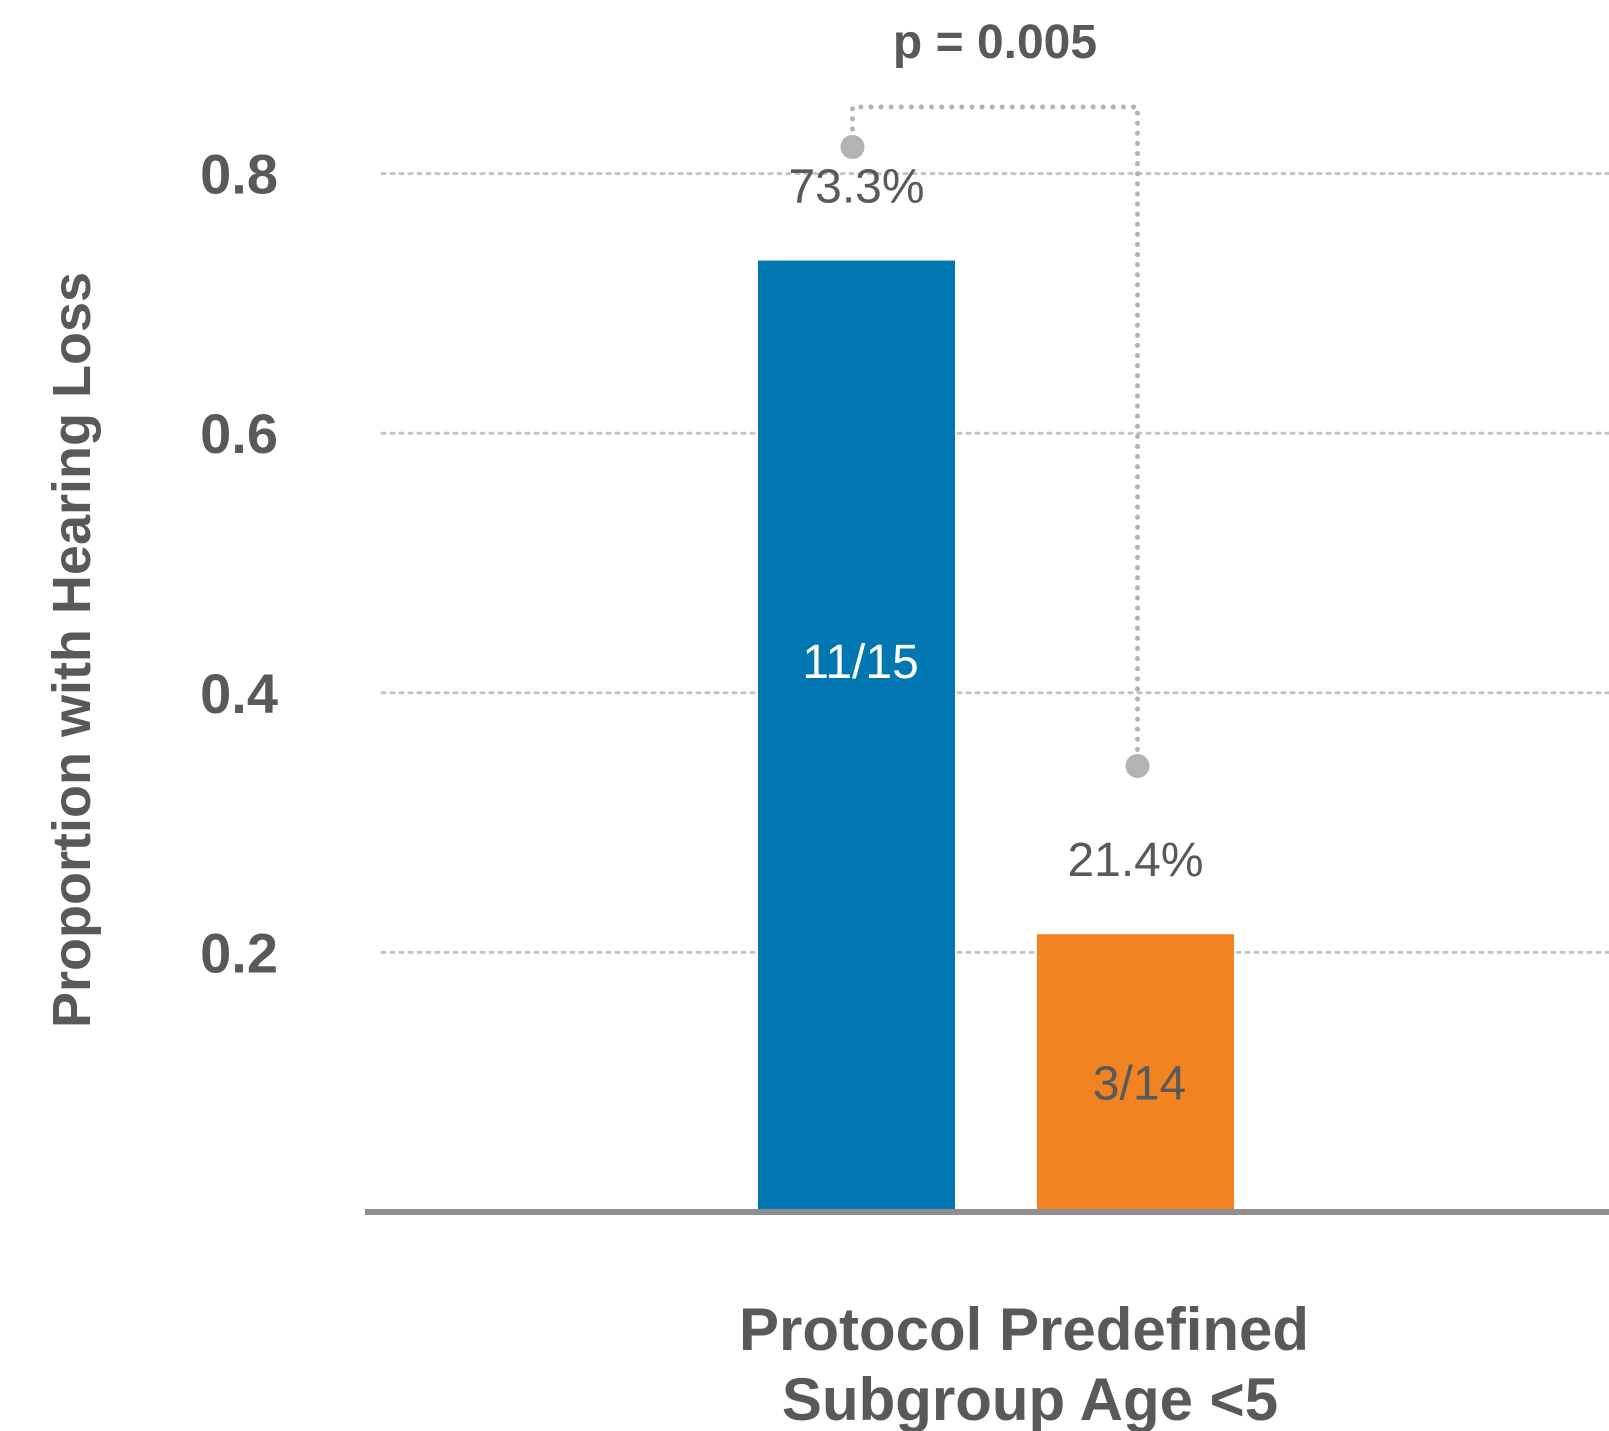 Image resolution: width=1609 pixels, height=1431 pixels. I want to click on bar-count-label: 3/14, so click(1139, 1084).